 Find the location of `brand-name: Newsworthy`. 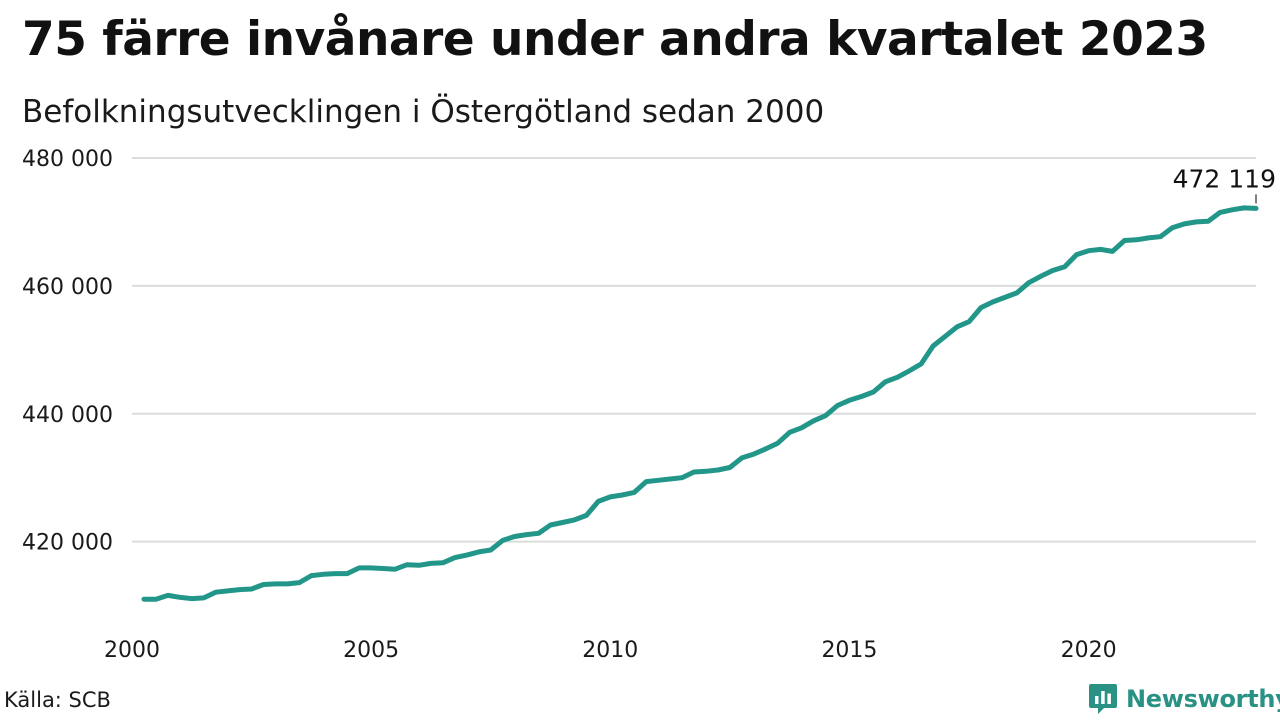

brand-name: Newsworthy is located at coordinates (1203, 699).